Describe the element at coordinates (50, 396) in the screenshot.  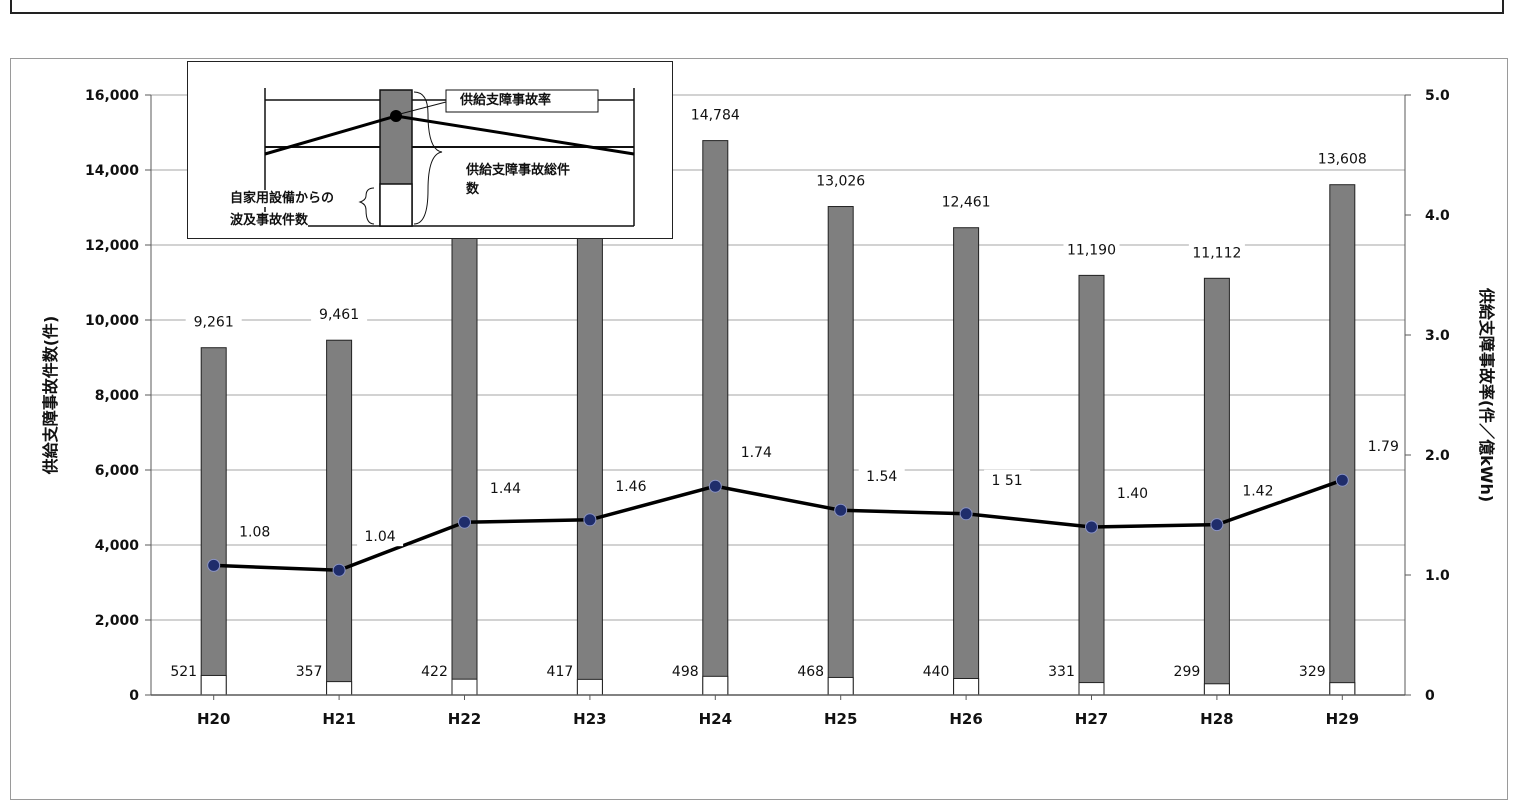
I see `left-axis-title: 供給支障事故件数(件)` at that location.